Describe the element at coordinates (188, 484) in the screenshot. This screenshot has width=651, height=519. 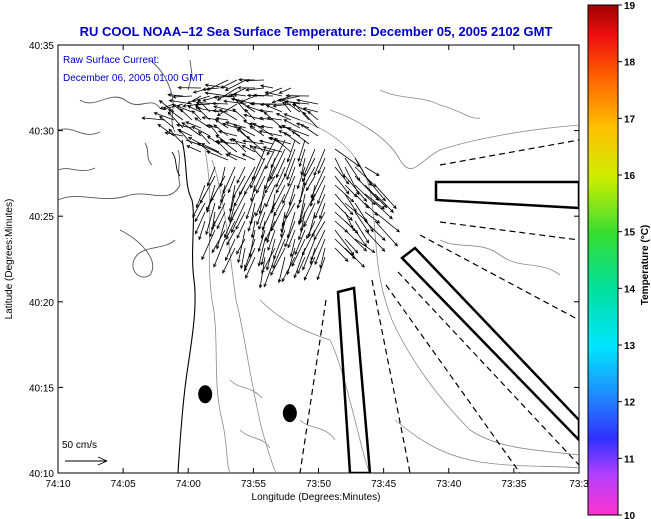
I see `x-tick-label: 74:00` at that location.